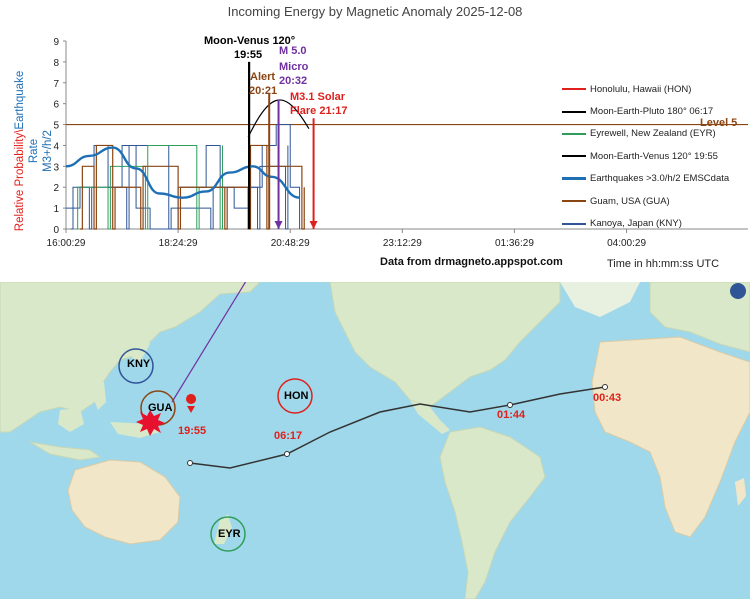 This screenshot has height=599, width=750. Describe the element at coordinates (293, 81) in the screenshot. I see `anno-micro-time: 20:32` at that location.